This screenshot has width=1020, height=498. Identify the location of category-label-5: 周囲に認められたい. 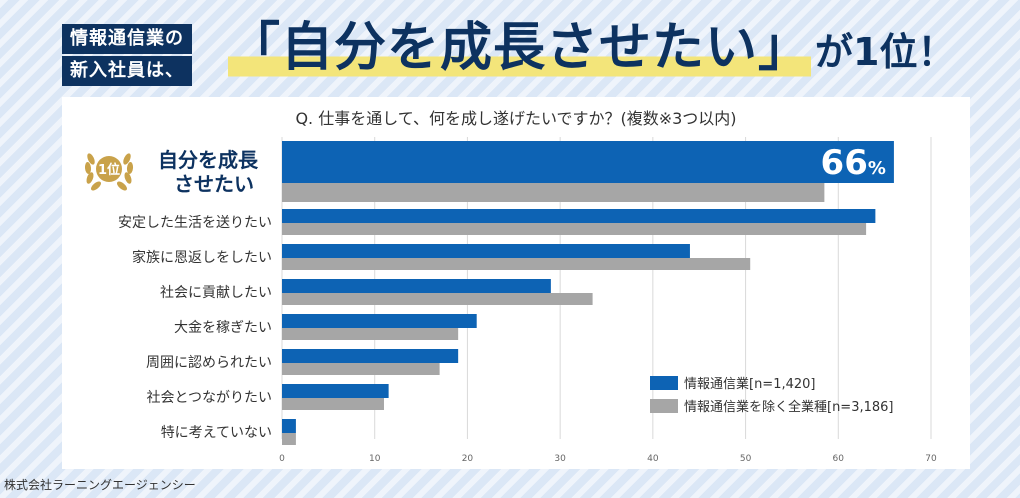
(209, 363).